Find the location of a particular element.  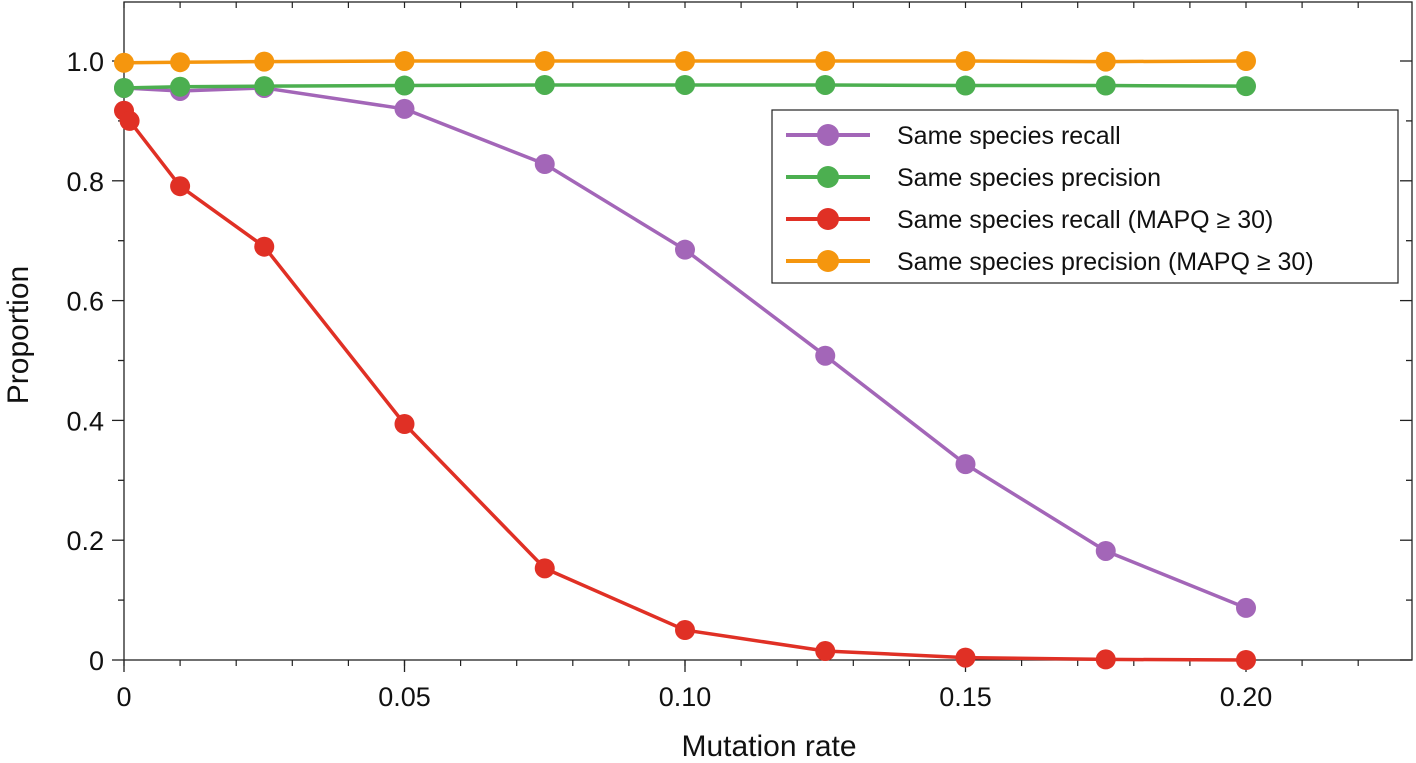

legend-entry-2: Same species precision is located at coordinates (973, 178).